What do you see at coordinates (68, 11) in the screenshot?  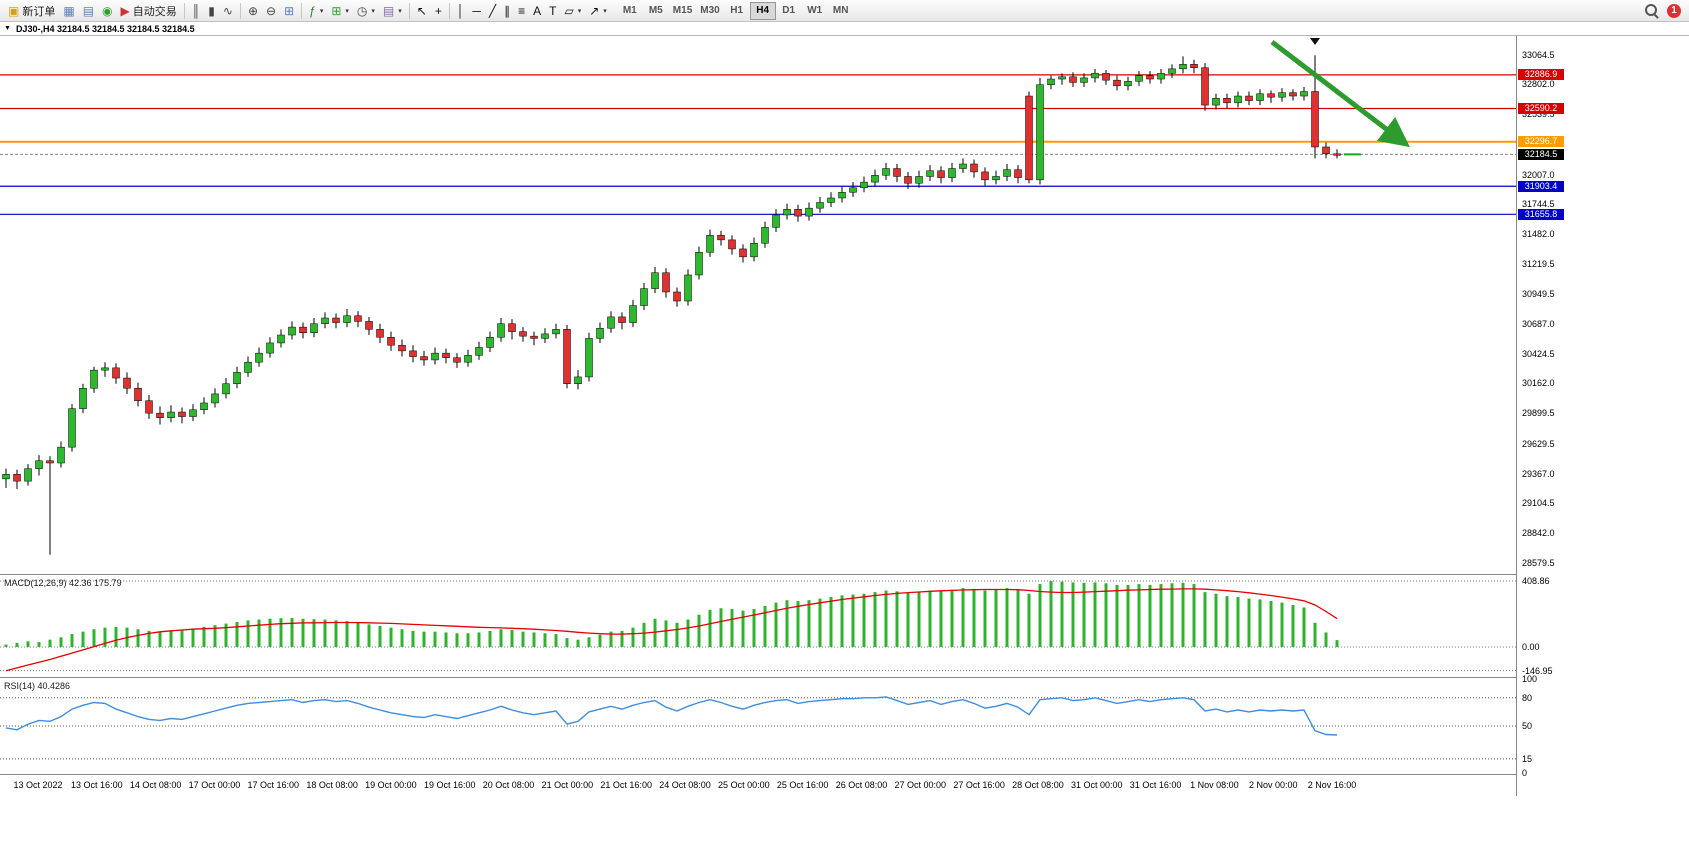 I see `chart-window-button: ▦` at bounding box center [68, 11].